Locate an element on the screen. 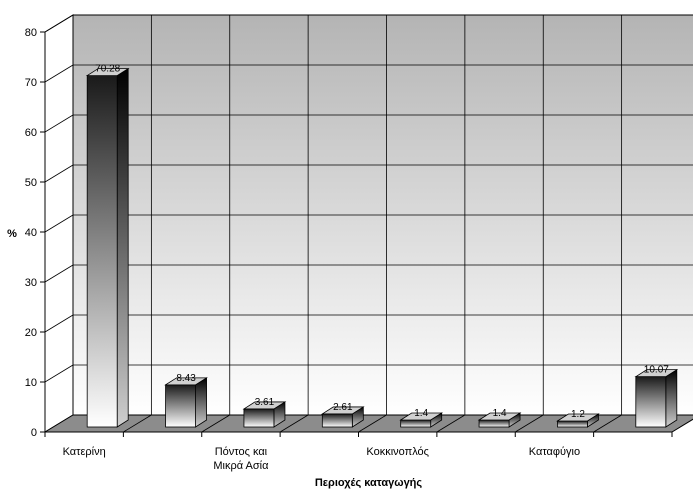 The image size is (693, 493). data-label: 3.61 is located at coordinates (265, 402).